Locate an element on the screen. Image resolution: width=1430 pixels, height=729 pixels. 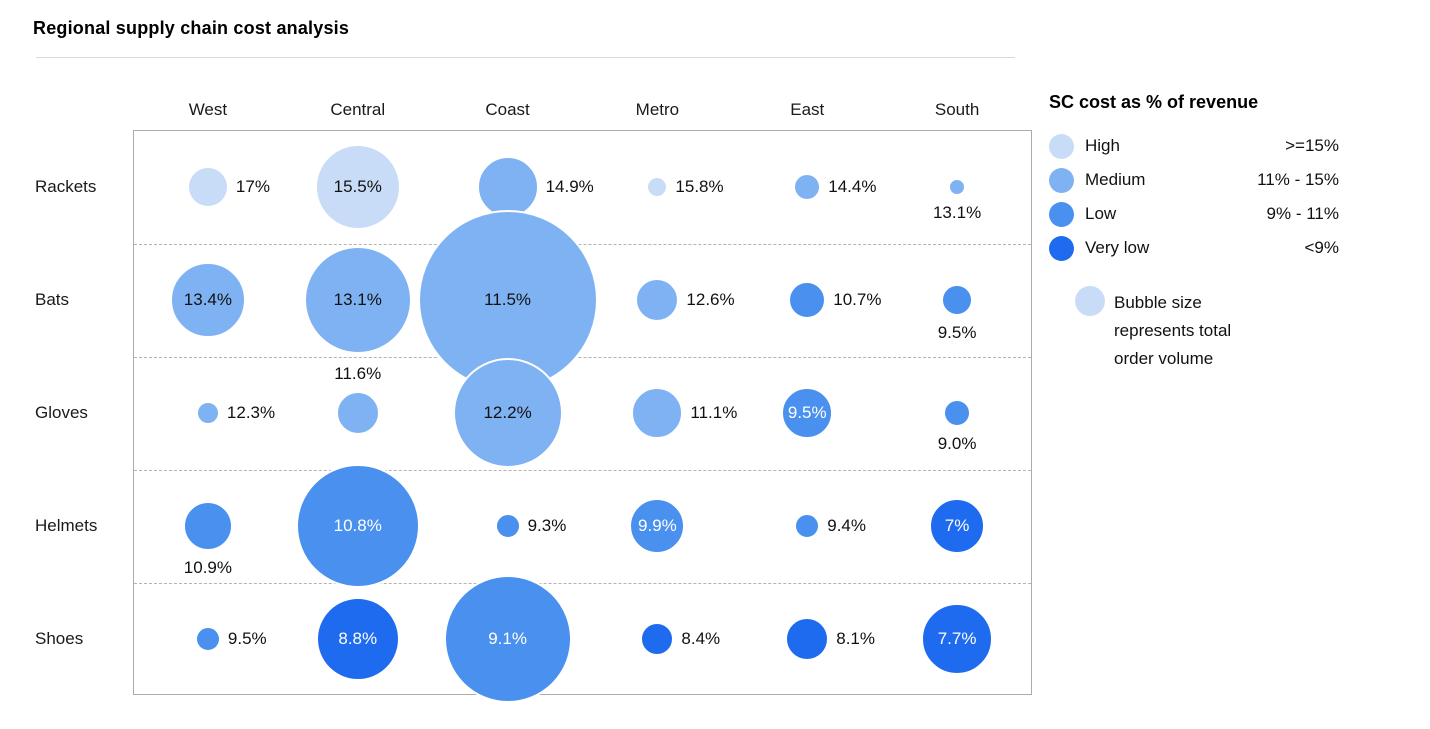
bubble-value-label: 8.4% is located at coordinates (701, 638).